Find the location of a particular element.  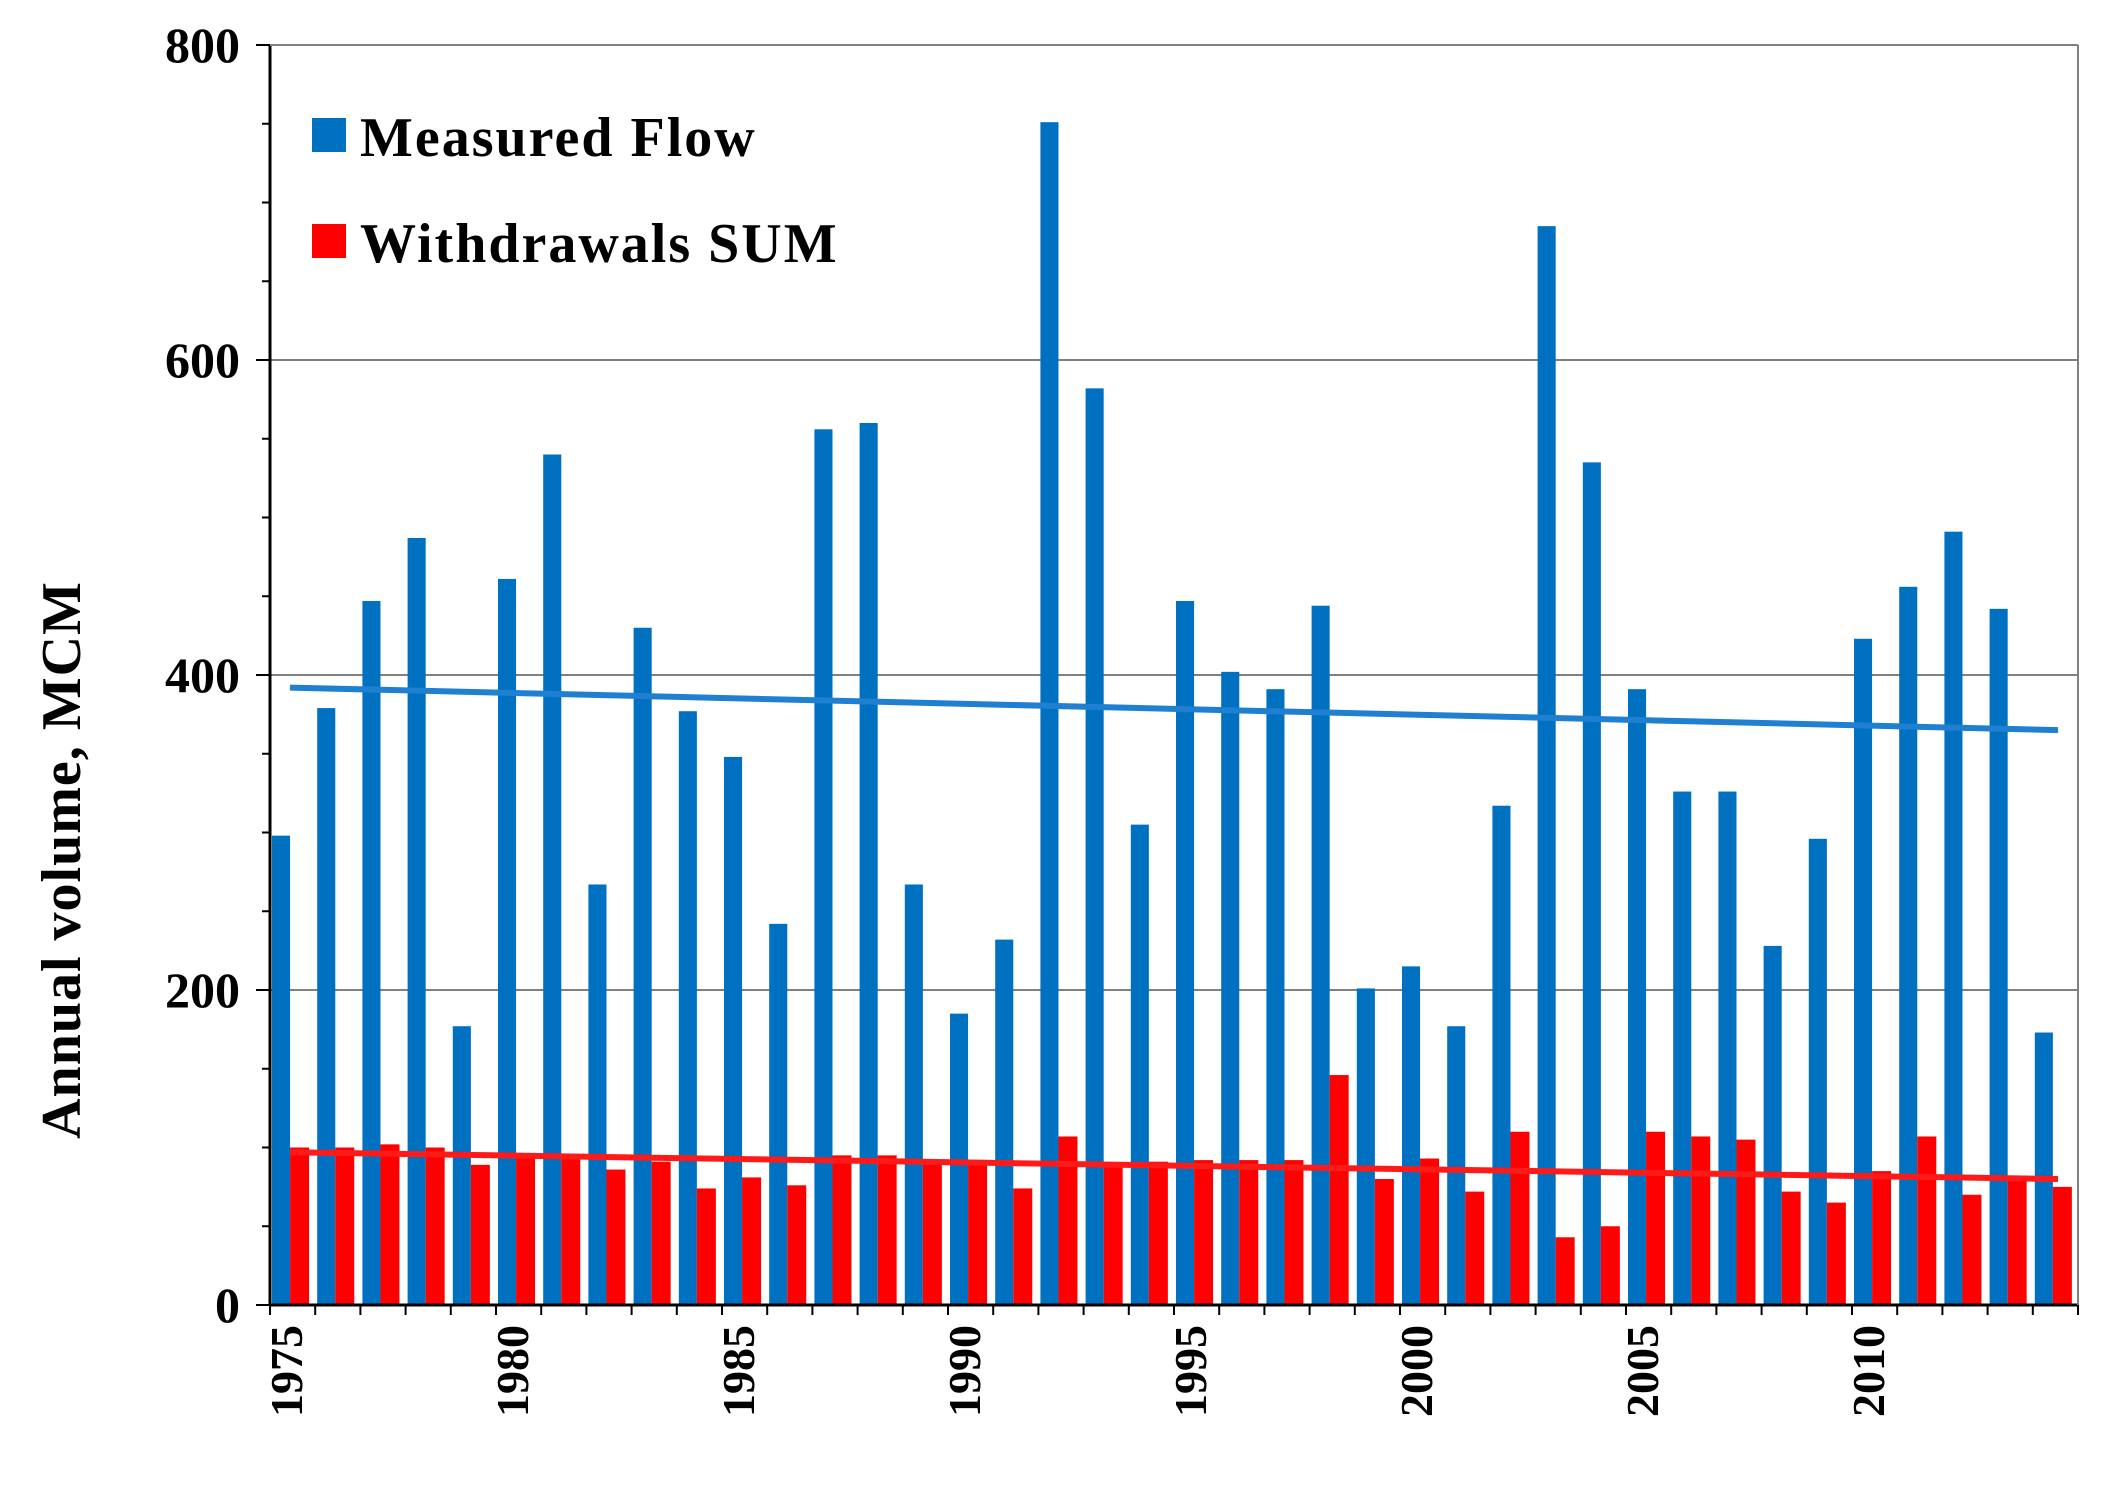

x-tick-label-1995: 1995 is located at coordinates (1190, 1371).